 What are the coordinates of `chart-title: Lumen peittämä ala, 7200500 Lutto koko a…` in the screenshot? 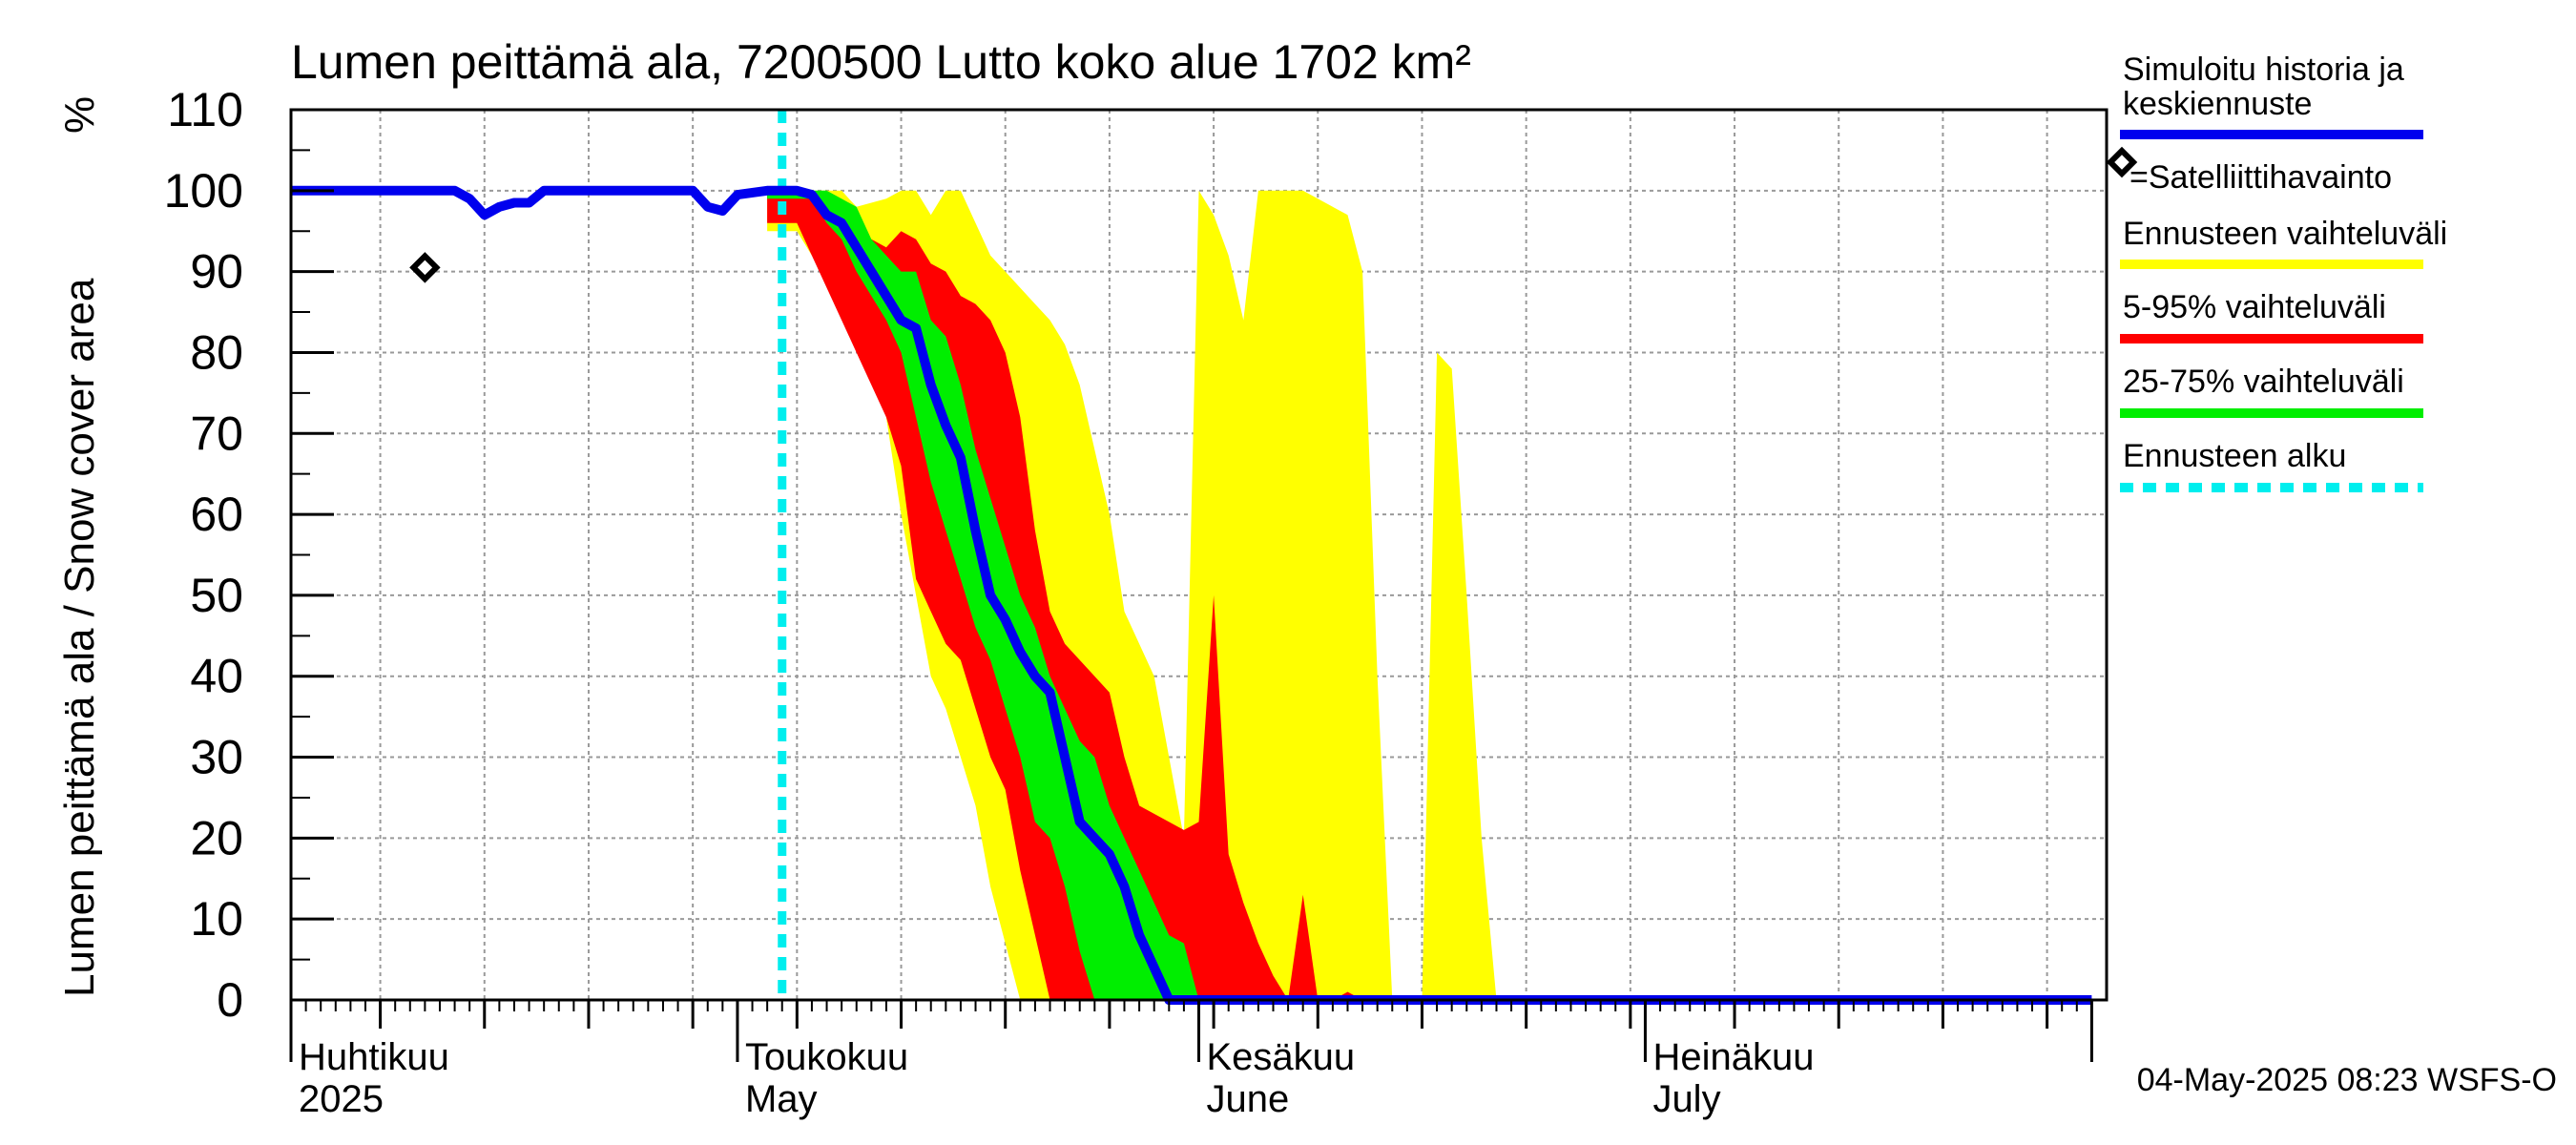 It's located at (881, 62).